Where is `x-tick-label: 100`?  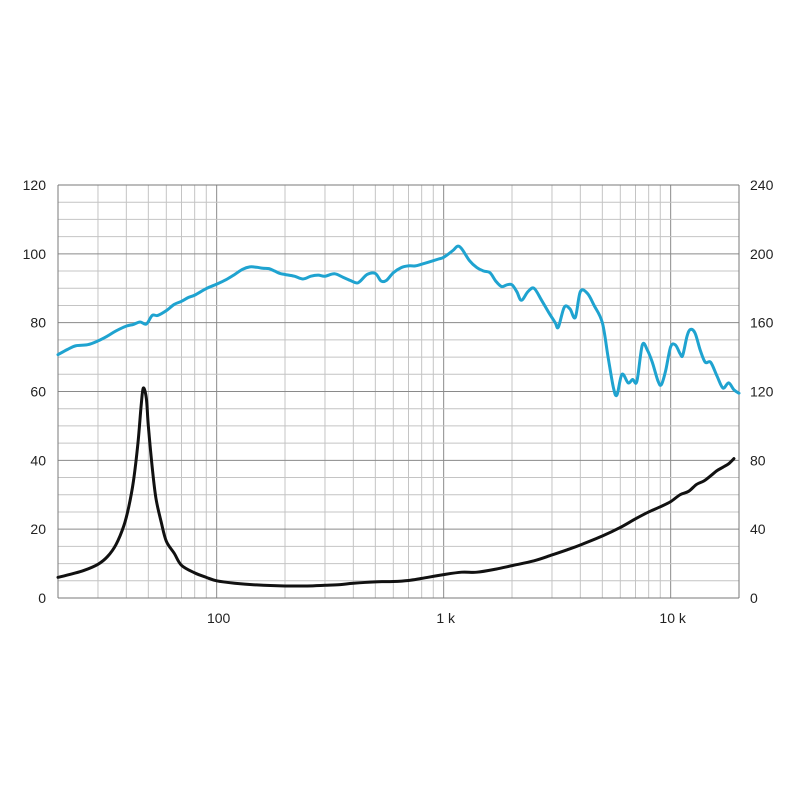
x-tick-label: 100 is located at coordinates (219, 618).